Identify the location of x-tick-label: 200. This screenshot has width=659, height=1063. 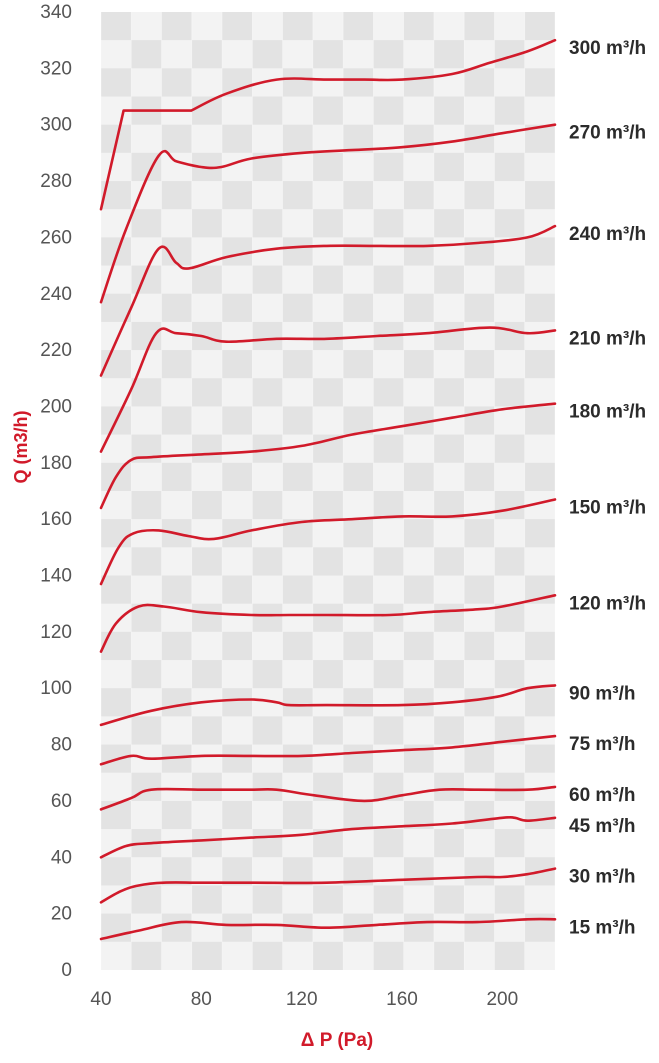
(502, 999).